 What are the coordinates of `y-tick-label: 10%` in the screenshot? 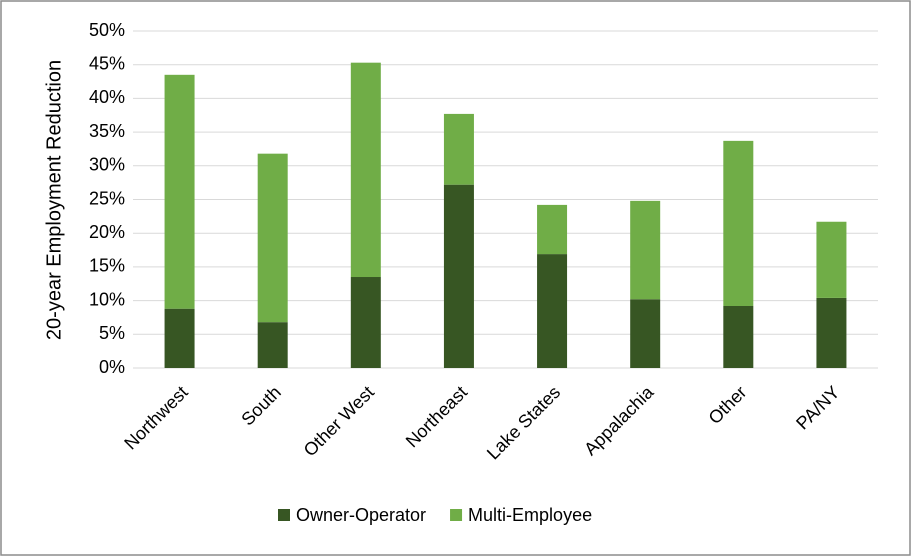 It's located at (107, 299).